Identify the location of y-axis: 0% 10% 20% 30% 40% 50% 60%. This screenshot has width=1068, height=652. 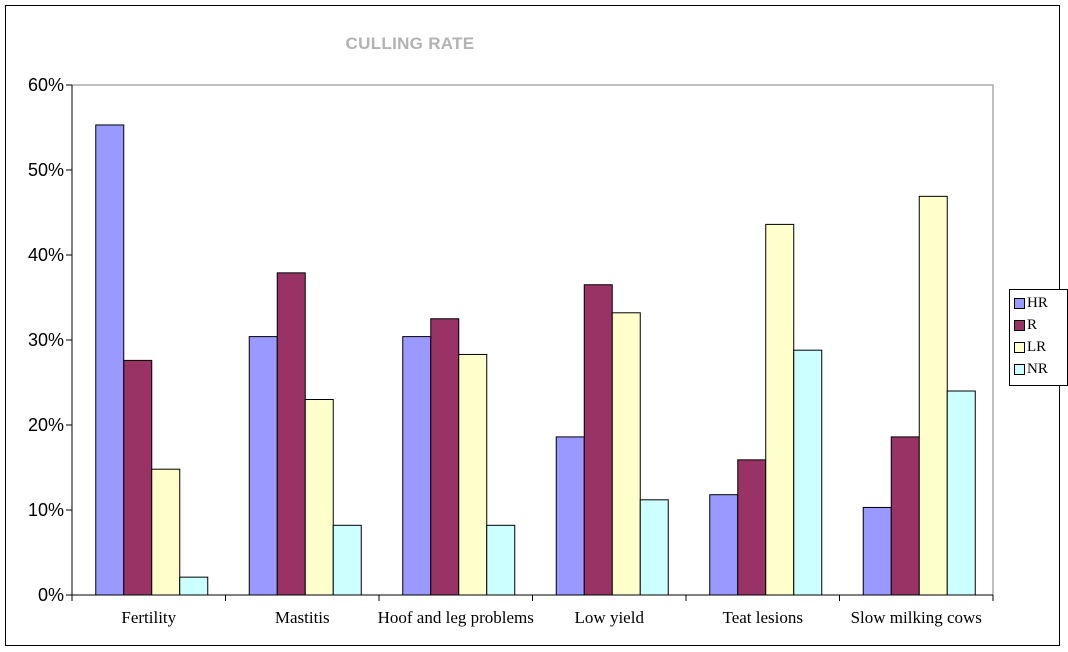
(50, 340).